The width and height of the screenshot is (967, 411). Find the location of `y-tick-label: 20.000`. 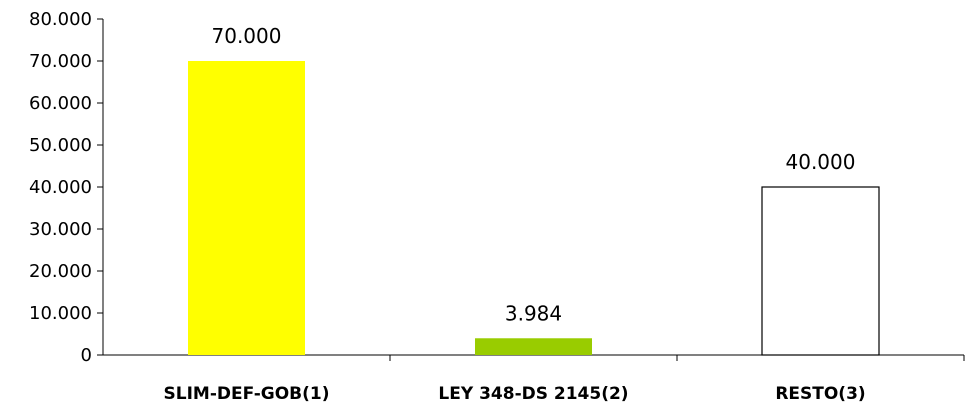

y-tick-label: 20.000 is located at coordinates (60, 271).